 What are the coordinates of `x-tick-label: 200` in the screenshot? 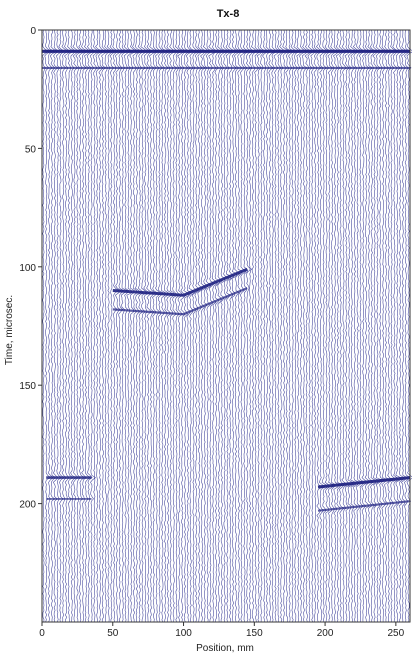 It's located at (325, 633).